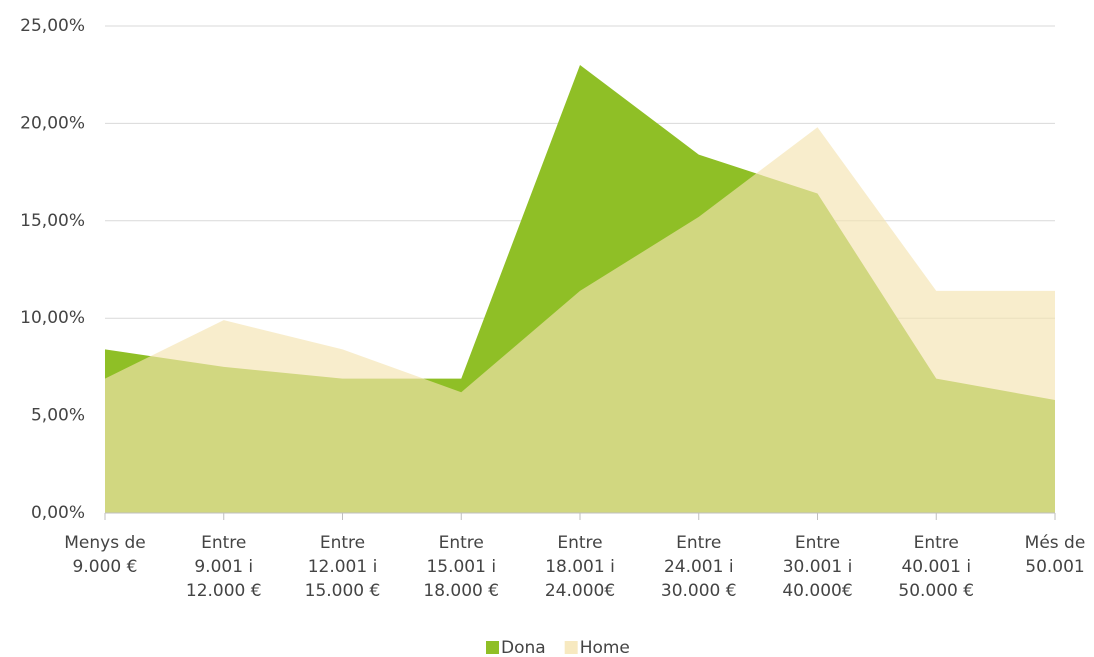 The image size is (1094, 657). What do you see at coordinates (105, 567) in the screenshot?
I see `x-tick-label-line: 9.000 €` at bounding box center [105, 567].